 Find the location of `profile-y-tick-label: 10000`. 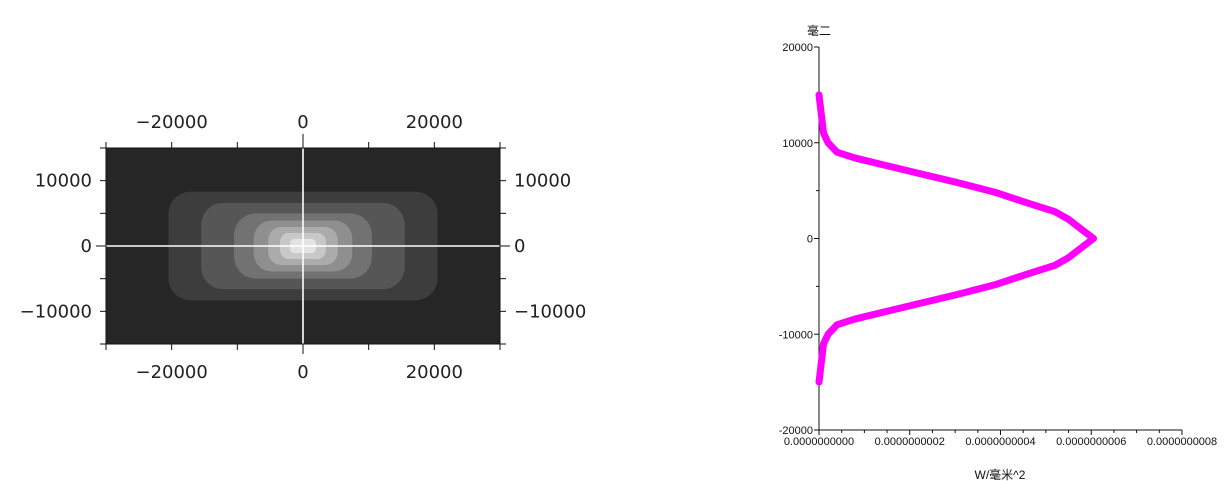

profile-y-tick-label: 10000 is located at coordinates (797, 144).